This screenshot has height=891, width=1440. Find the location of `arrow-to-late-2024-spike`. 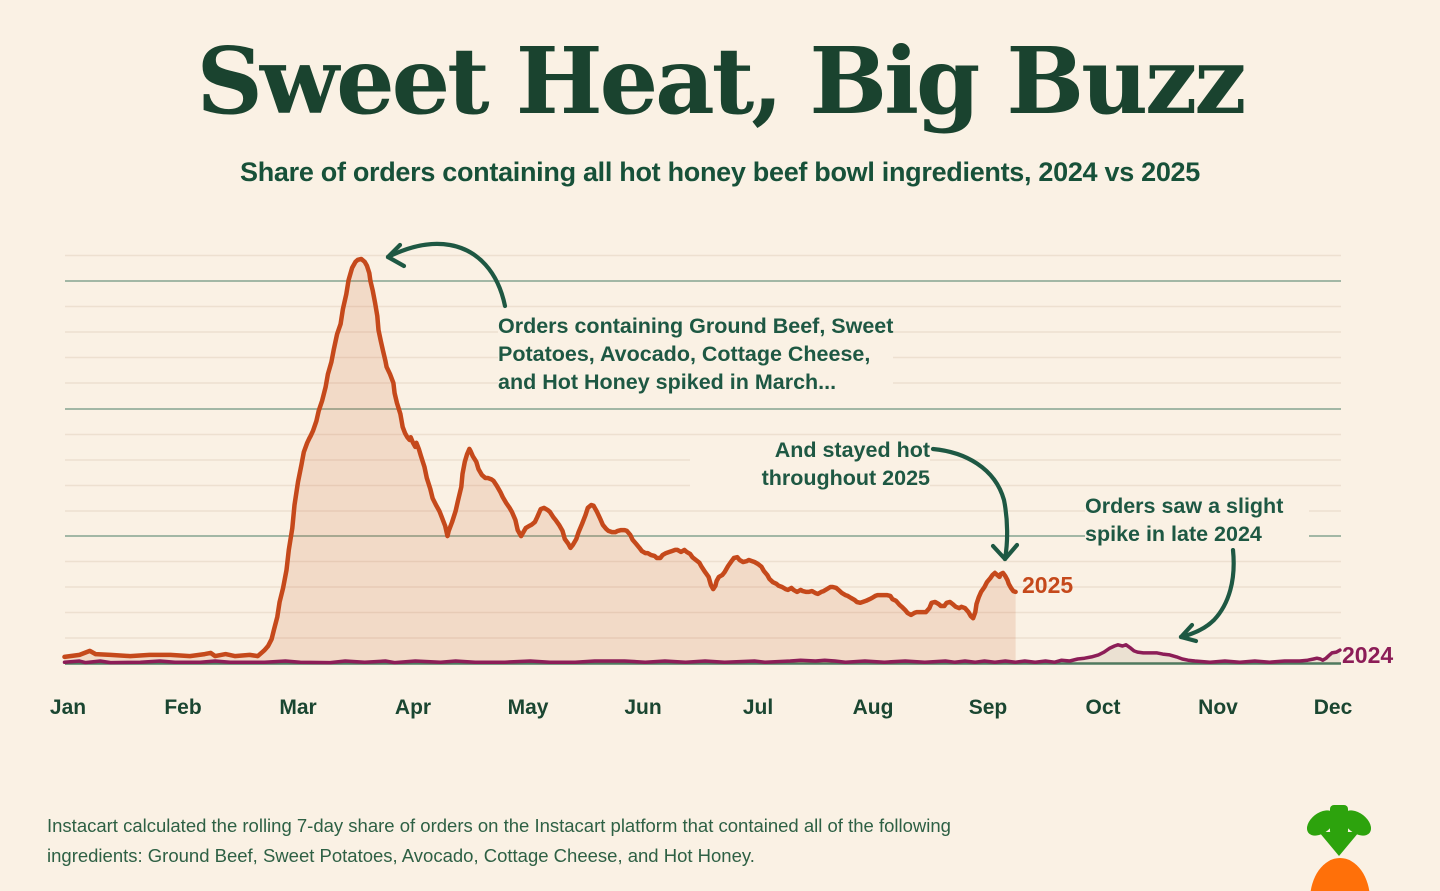

arrow-to-late-2024-spike is located at coordinates (1207, 595).